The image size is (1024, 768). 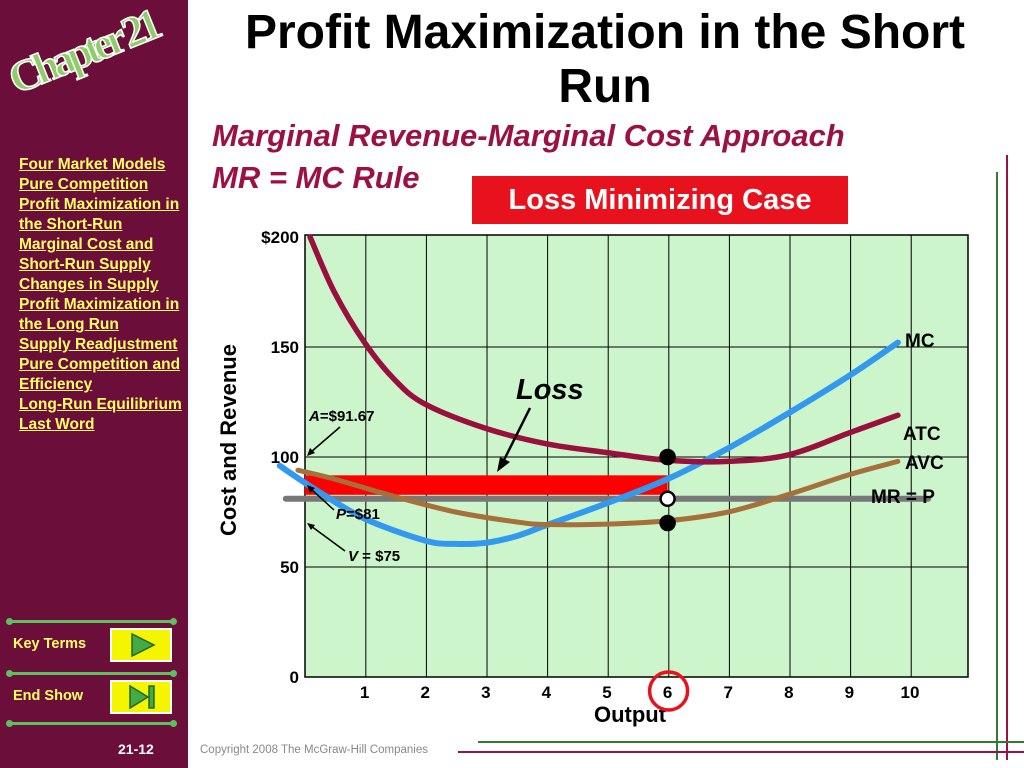 What do you see at coordinates (85, 52) in the screenshot?
I see `chapter-logo: Chapter 21` at bounding box center [85, 52].